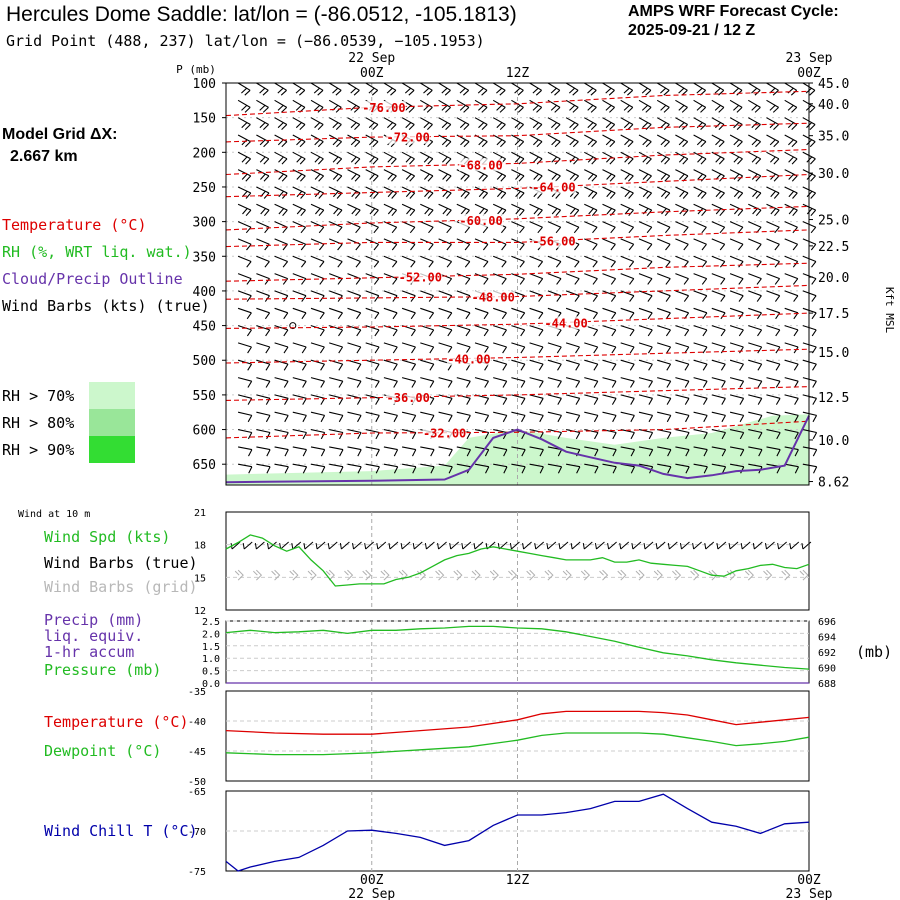 The image size is (900, 900). I want to click on wind-tick-label: 21, so click(200, 513).